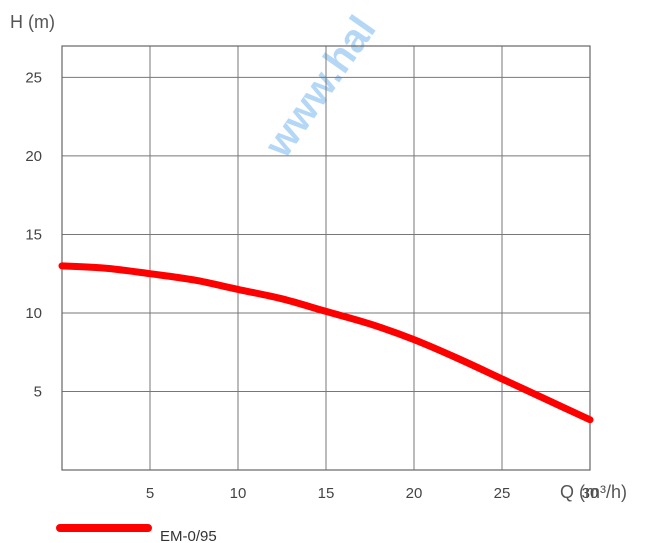 The width and height of the screenshot is (653, 543). I want to click on y-tick-label: 25, so click(33, 77).